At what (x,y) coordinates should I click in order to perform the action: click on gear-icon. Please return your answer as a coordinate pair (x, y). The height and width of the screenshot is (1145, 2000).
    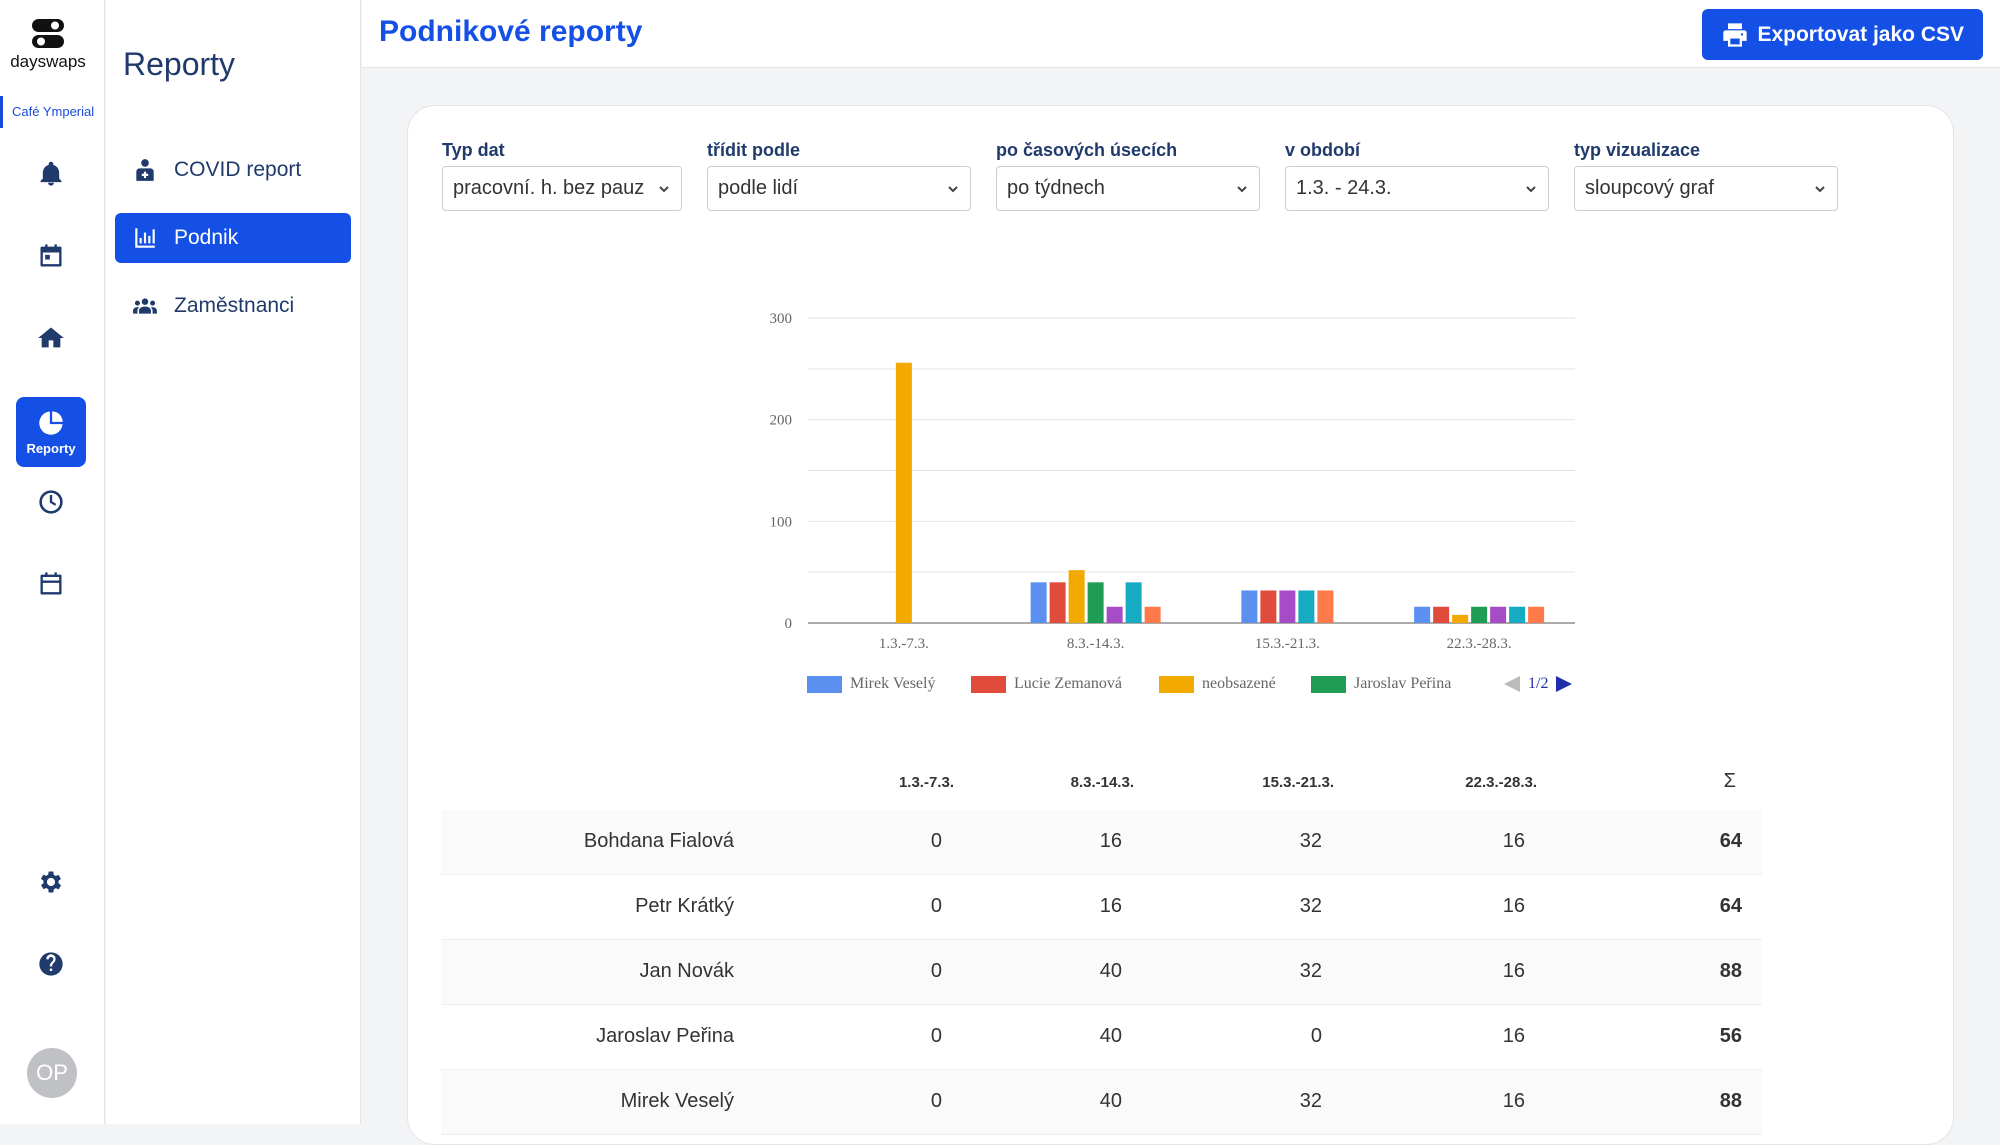
    Looking at the image, I should click on (51, 882).